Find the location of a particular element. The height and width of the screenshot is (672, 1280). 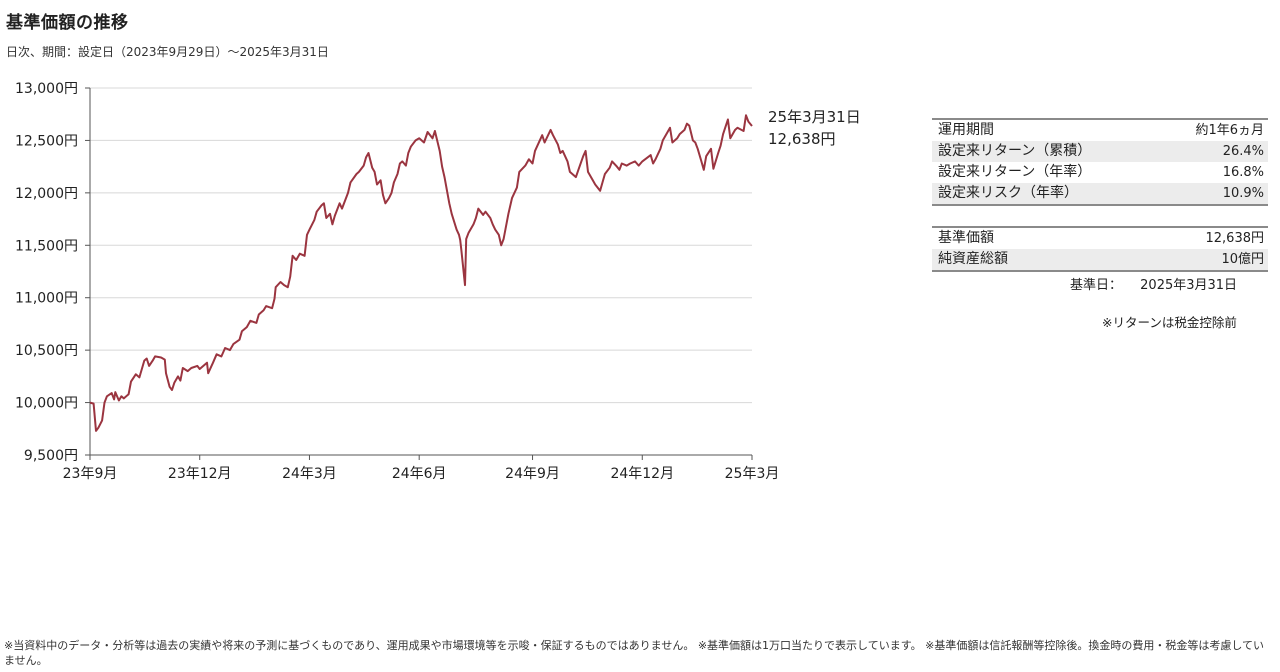

x-tick-label: 24年6月 is located at coordinates (419, 474).